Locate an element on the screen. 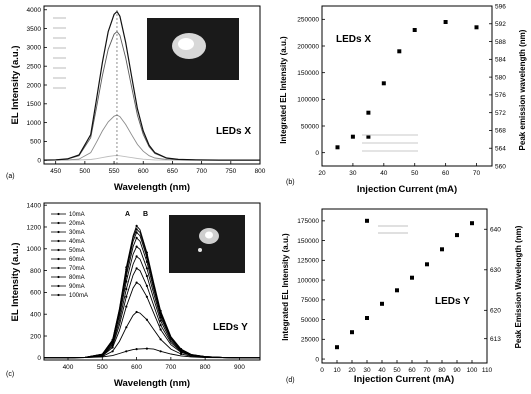  panel-a-series-label: LEDs X is located at coordinates (233, 131).